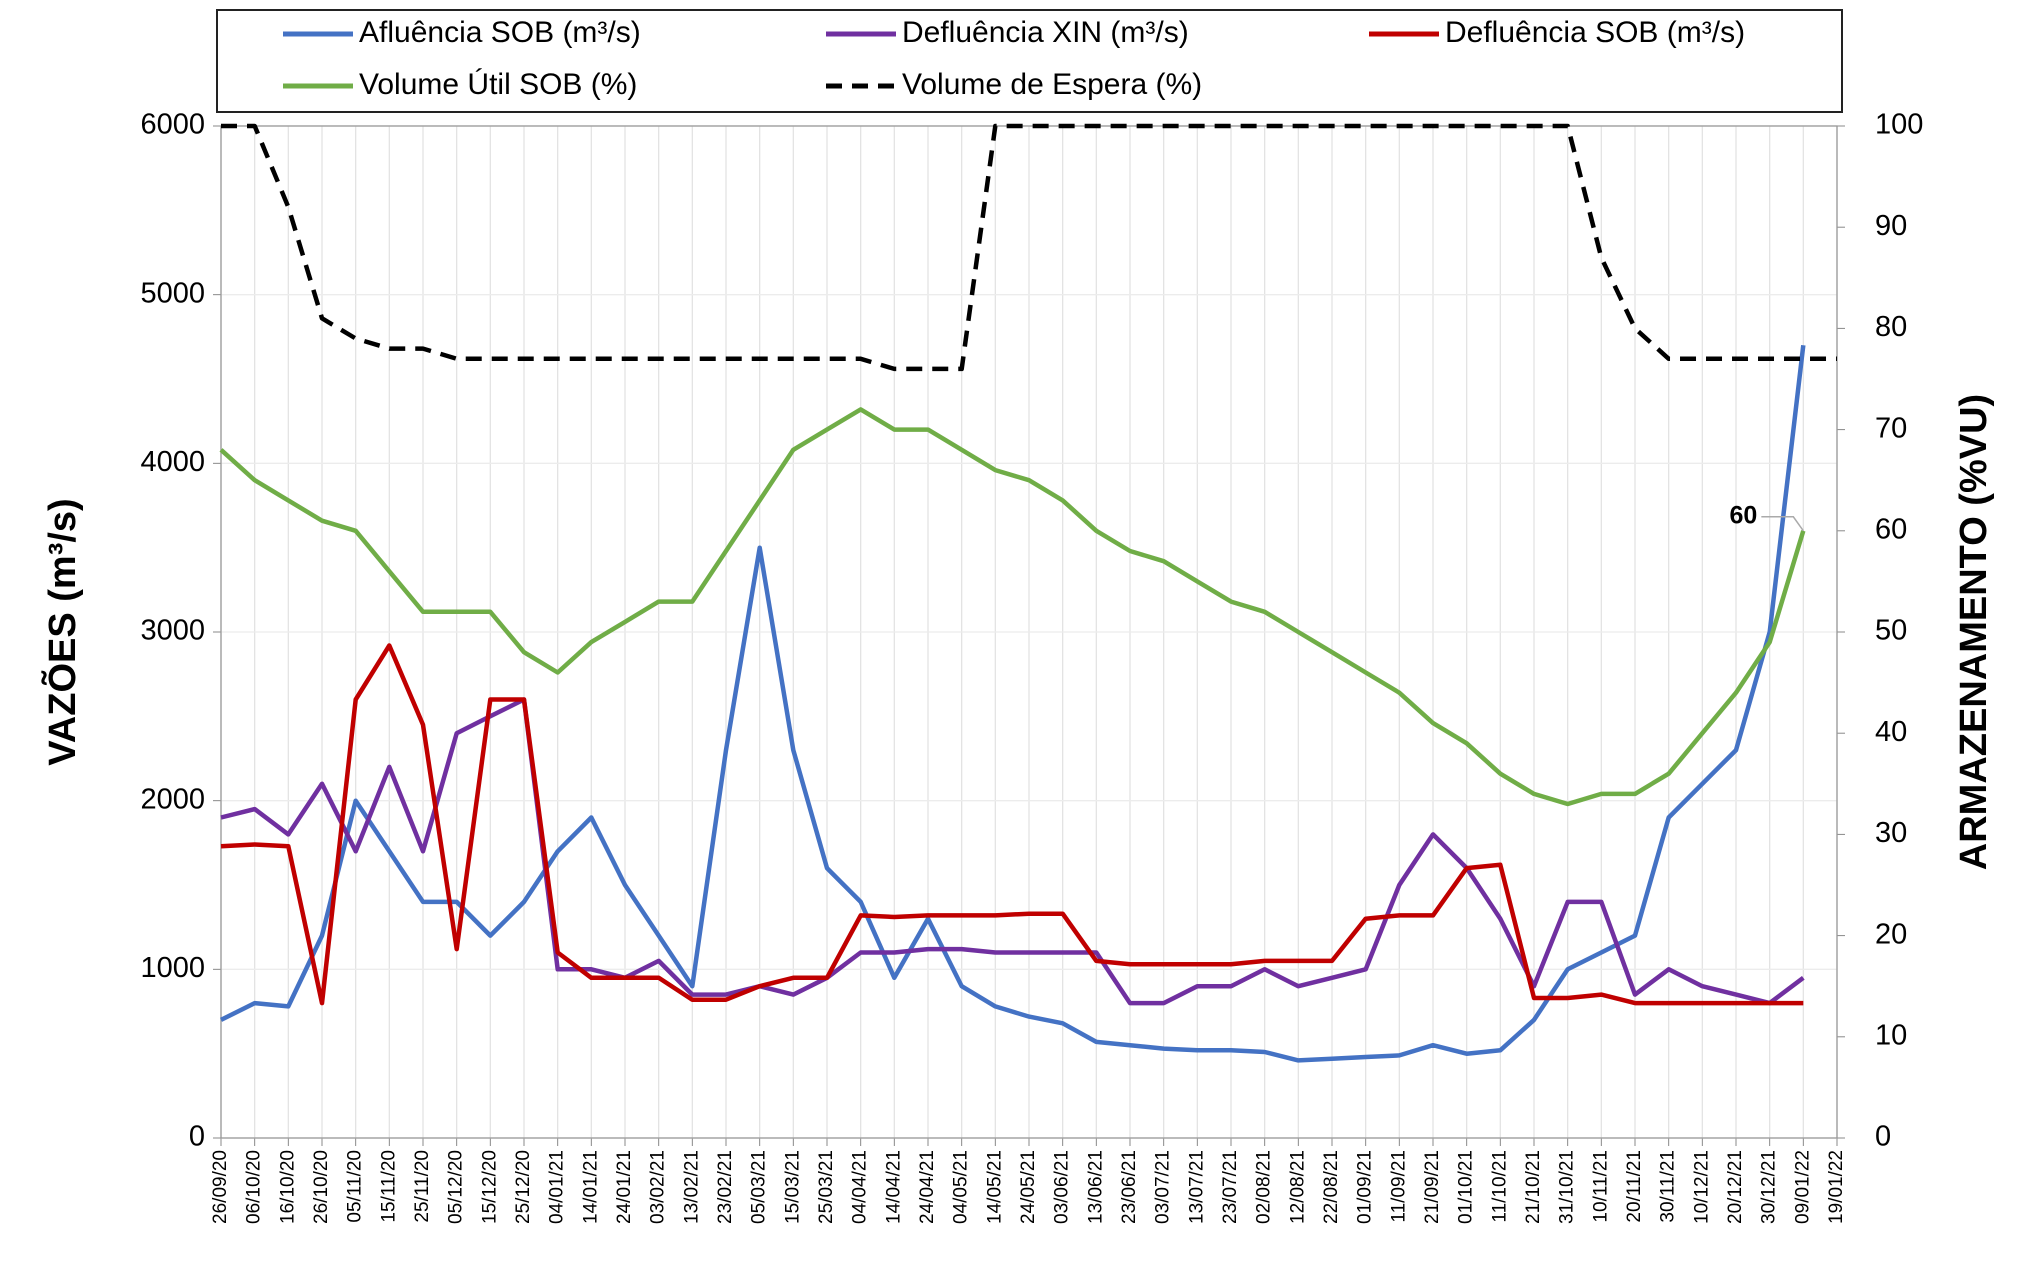 The image size is (2037, 1270). Describe the element at coordinates (172, 125) in the screenshot. I see `y-tick-label: 6000` at that location.